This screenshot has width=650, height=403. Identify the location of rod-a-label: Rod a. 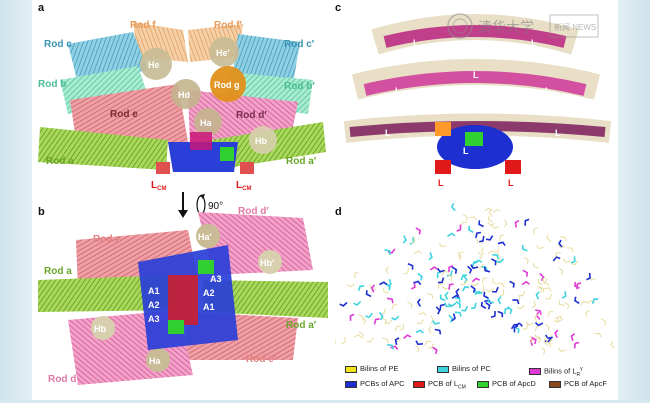
(60, 161).